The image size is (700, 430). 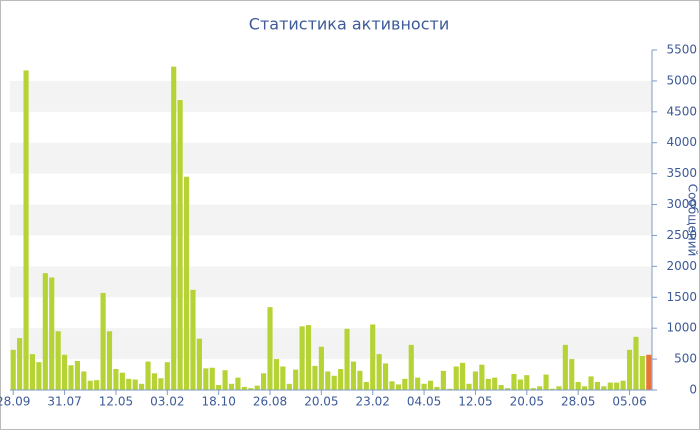 What do you see at coordinates (349, 24) in the screenshot?
I see `chart-title: Статистика активности` at bounding box center [349, 24].